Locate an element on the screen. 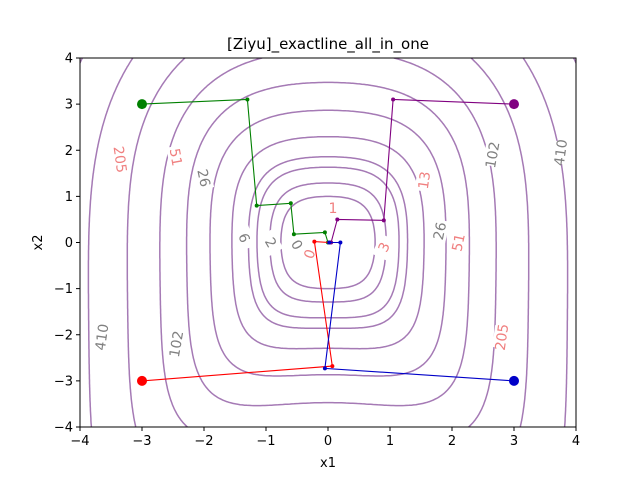  contour-label: 13 is located at coordinates (425, 180).